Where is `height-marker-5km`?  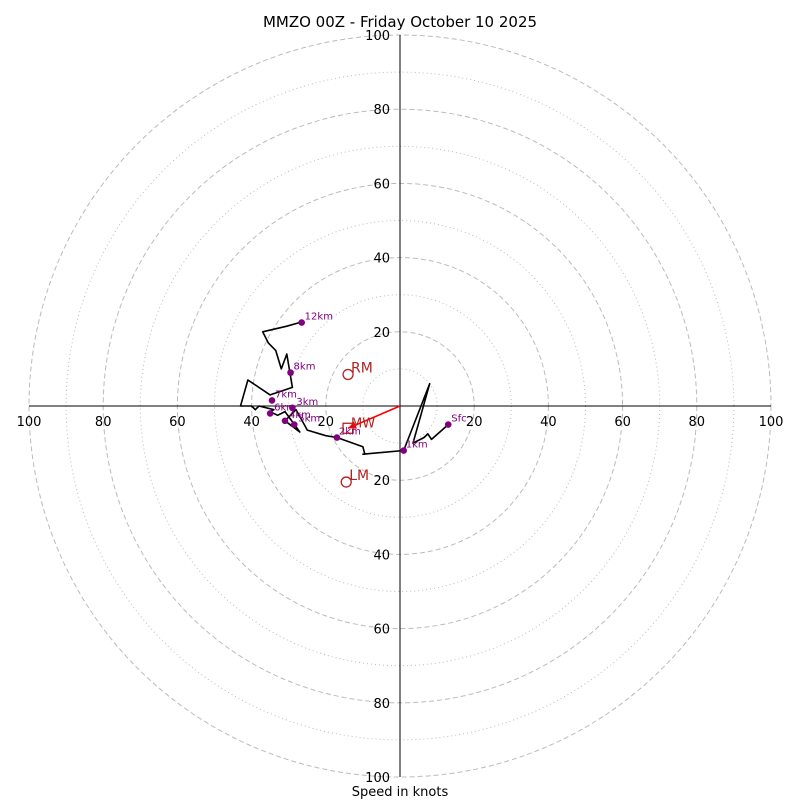
height-marker-5km is located at coordinates (294, 424).